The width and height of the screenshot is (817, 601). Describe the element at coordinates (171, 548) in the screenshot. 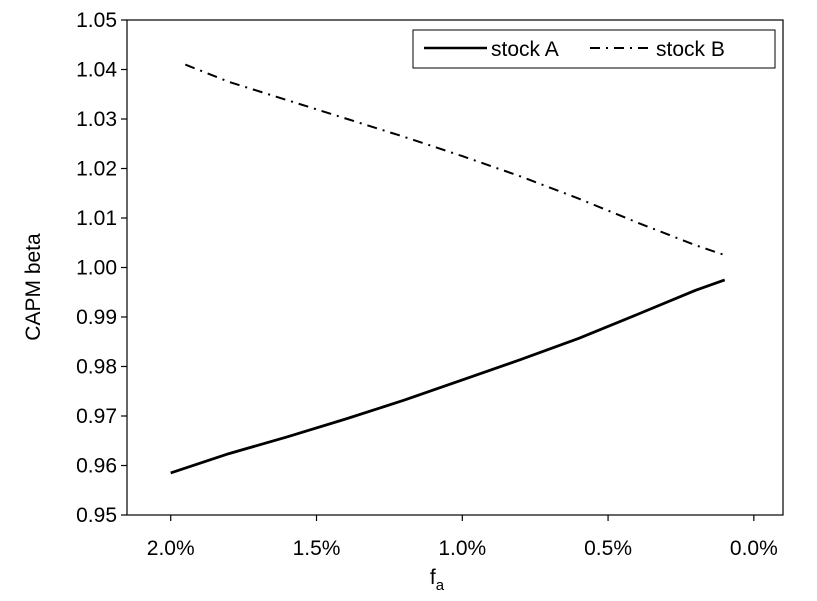

I see `x-tick-label: 2.0%` at that location.